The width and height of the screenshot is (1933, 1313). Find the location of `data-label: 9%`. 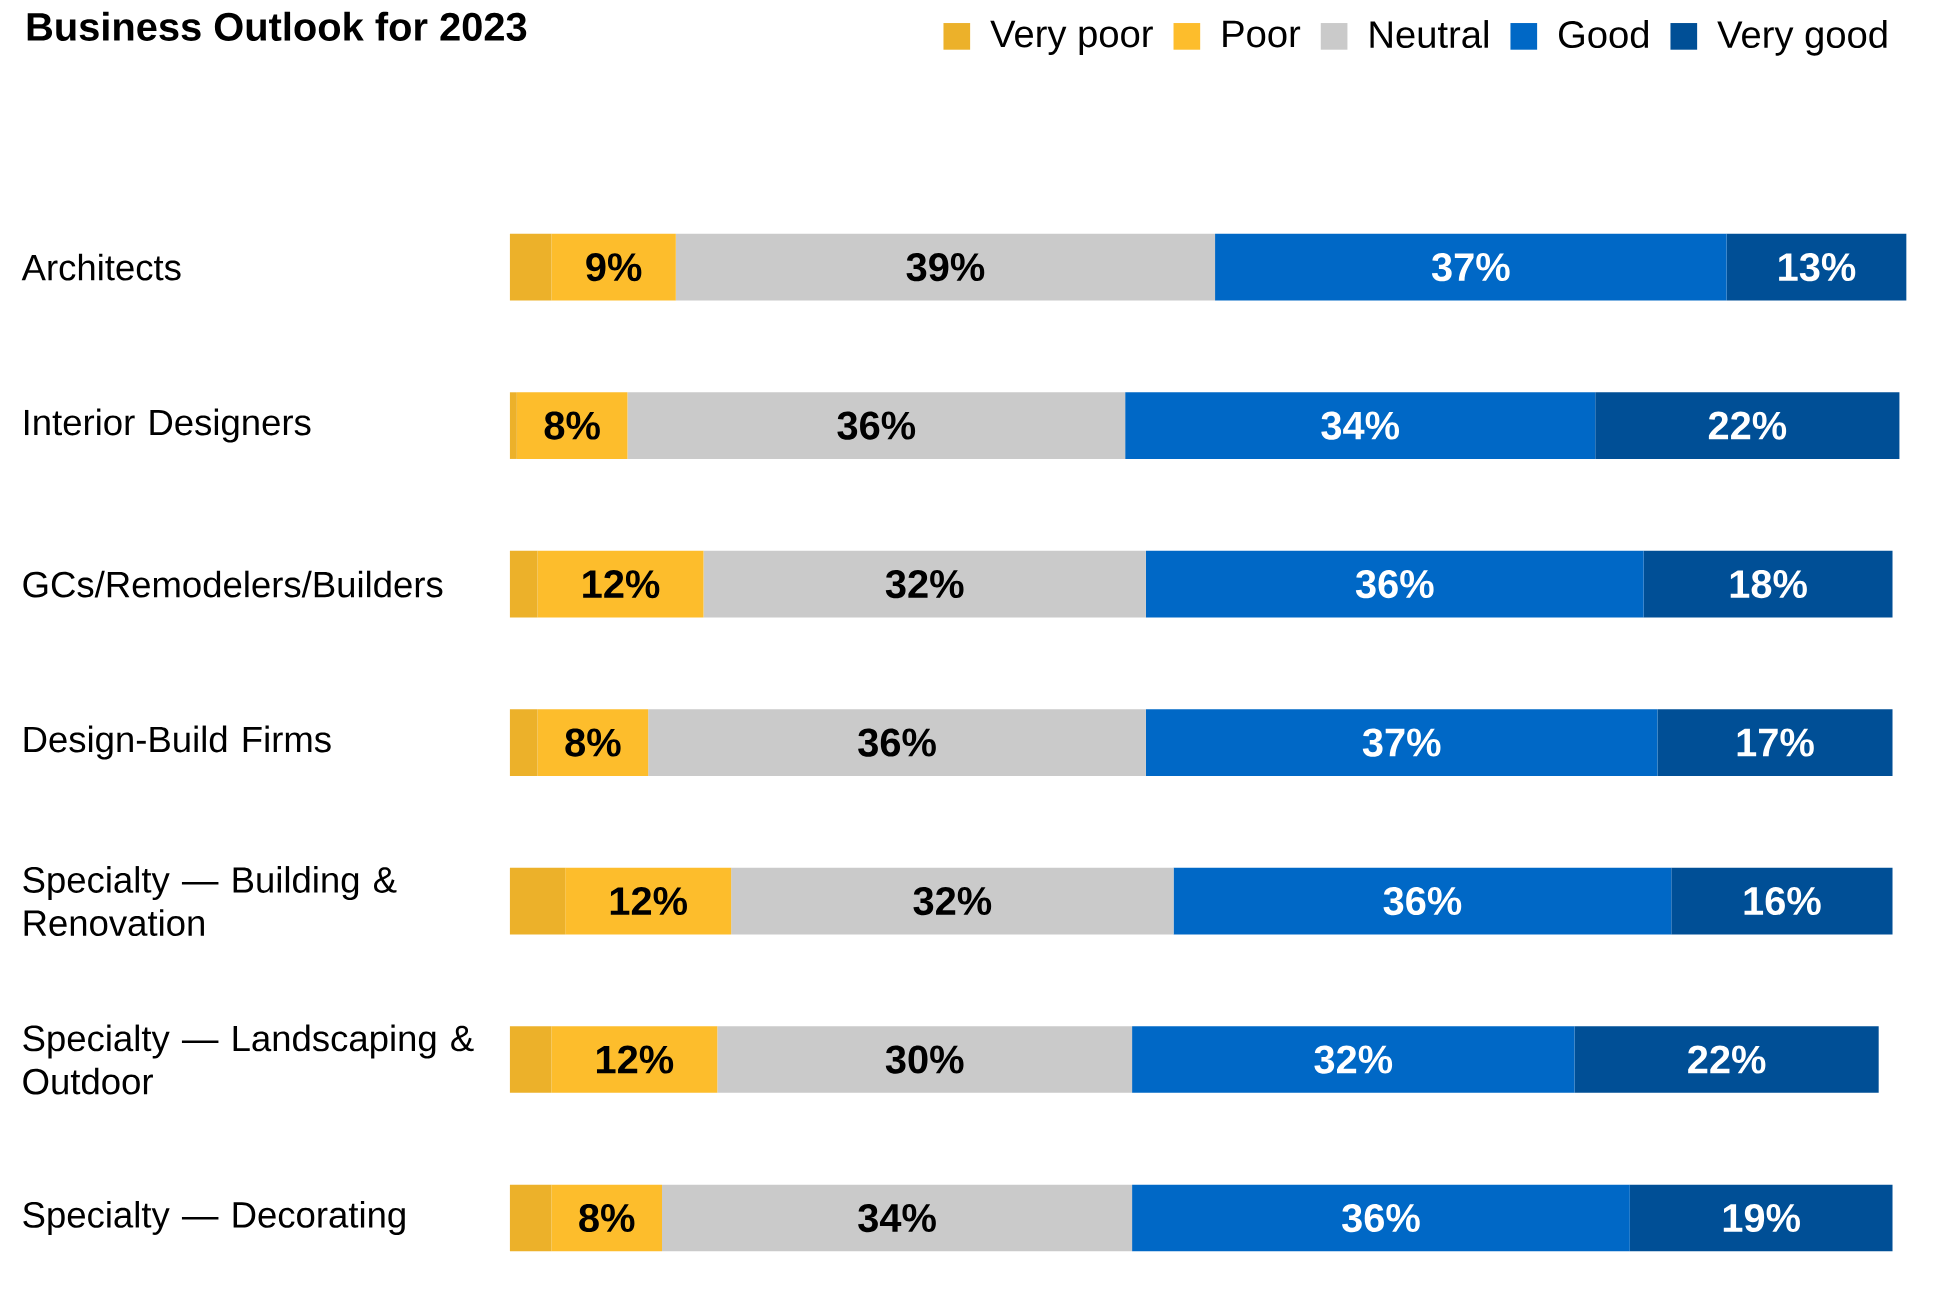

data-label: 9% is located at coordinates (614, 267).